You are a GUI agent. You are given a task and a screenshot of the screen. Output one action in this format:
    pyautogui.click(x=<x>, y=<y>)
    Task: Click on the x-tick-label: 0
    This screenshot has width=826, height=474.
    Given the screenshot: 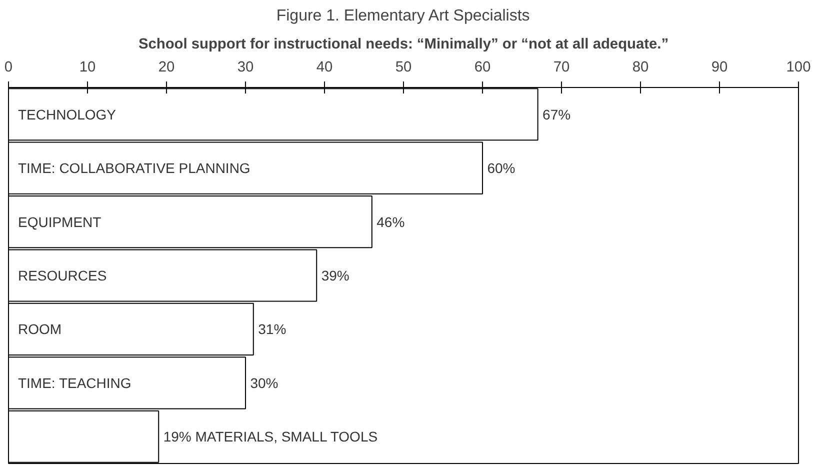 What is the action you would take?
    pyautogui.click(x=8, y=68)
    